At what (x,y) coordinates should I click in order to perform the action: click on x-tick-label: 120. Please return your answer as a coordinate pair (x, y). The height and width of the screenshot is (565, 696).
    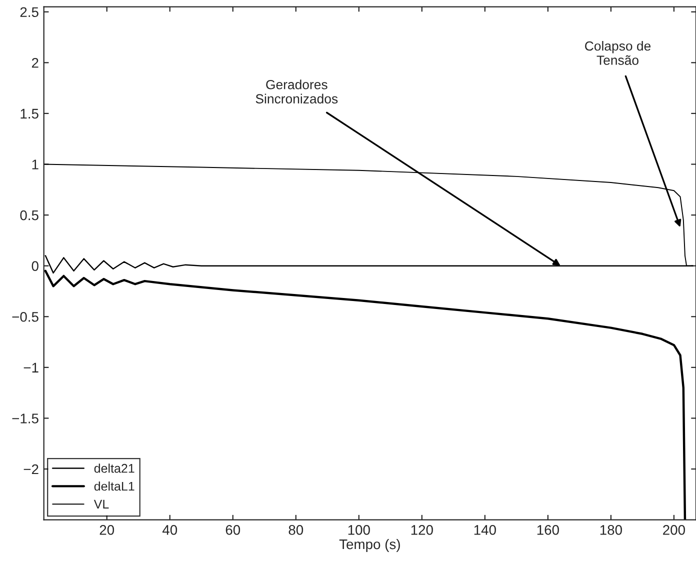
    Looking at the image, I should click on (422, 530).